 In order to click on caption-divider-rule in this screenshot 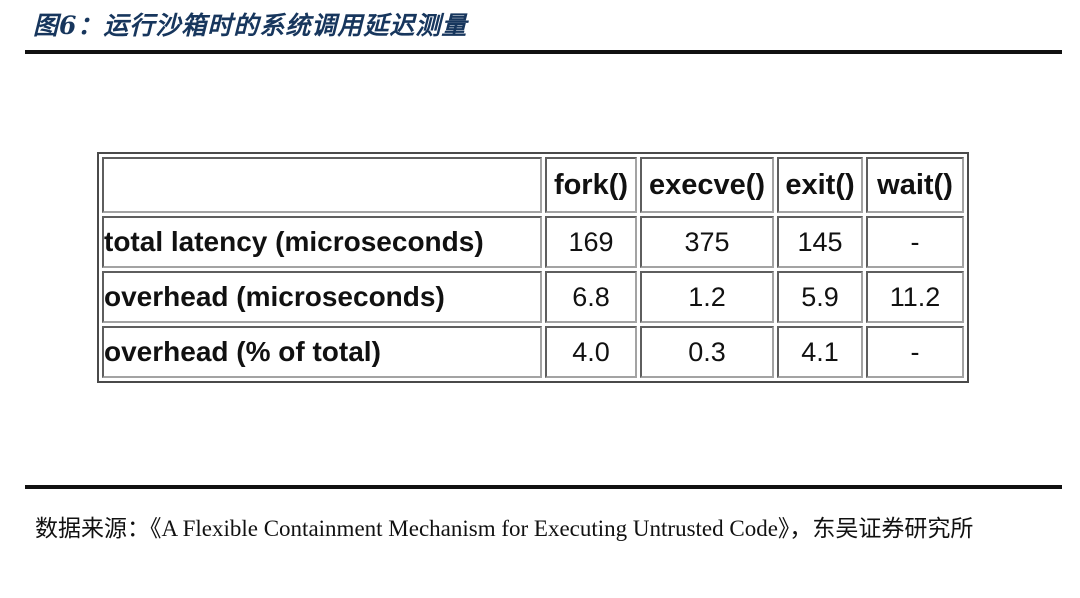, I will do `click(543, 52)`.